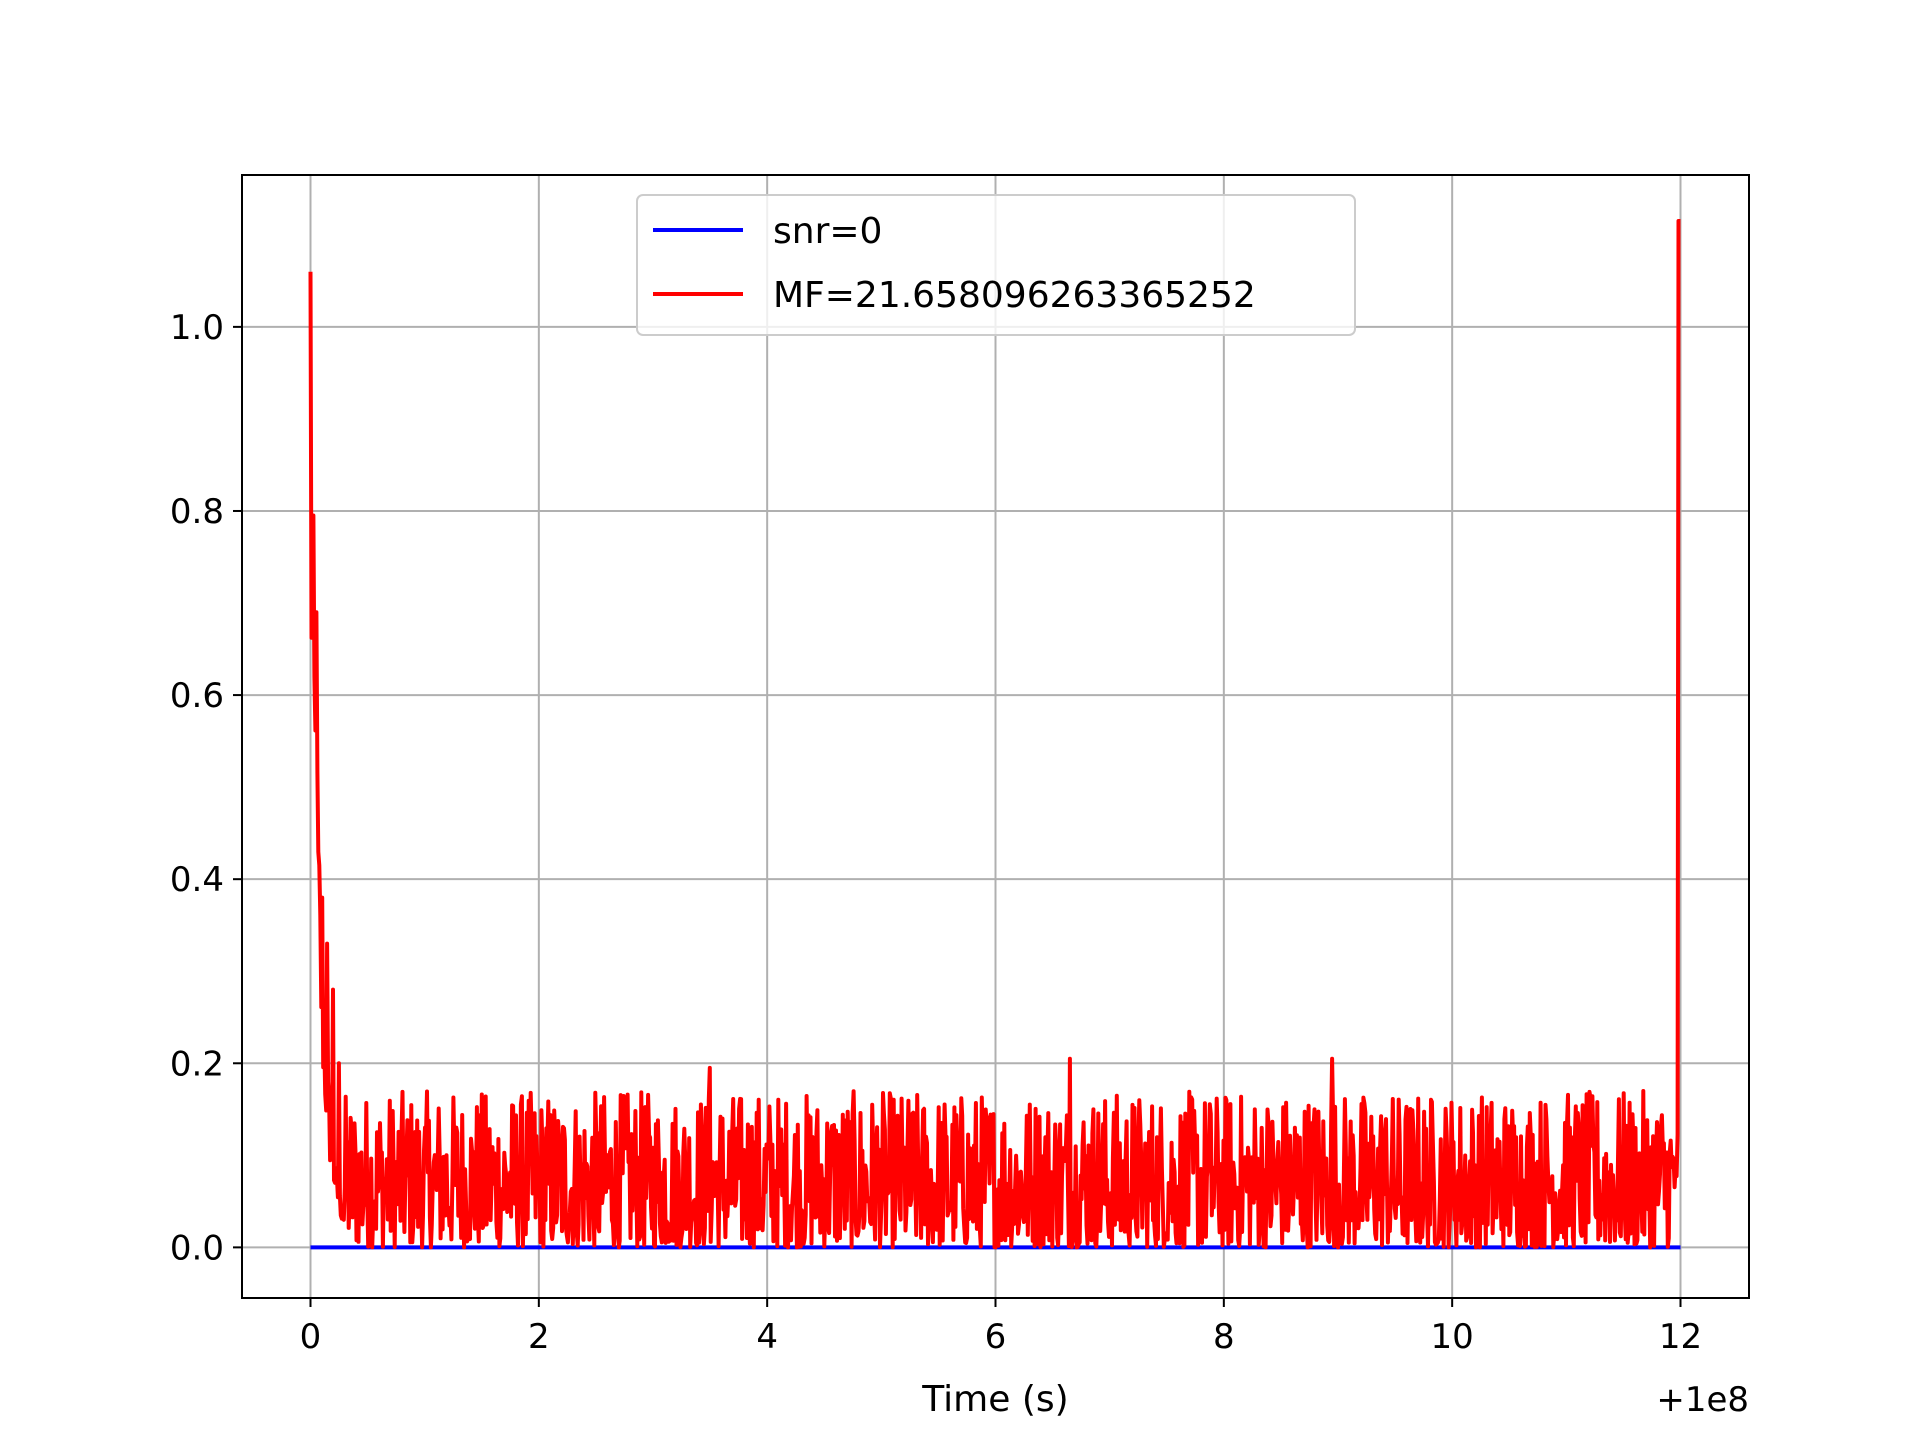  I want to click on legend-label-mf: MF=21.658096263365252, so click(1014, 295).